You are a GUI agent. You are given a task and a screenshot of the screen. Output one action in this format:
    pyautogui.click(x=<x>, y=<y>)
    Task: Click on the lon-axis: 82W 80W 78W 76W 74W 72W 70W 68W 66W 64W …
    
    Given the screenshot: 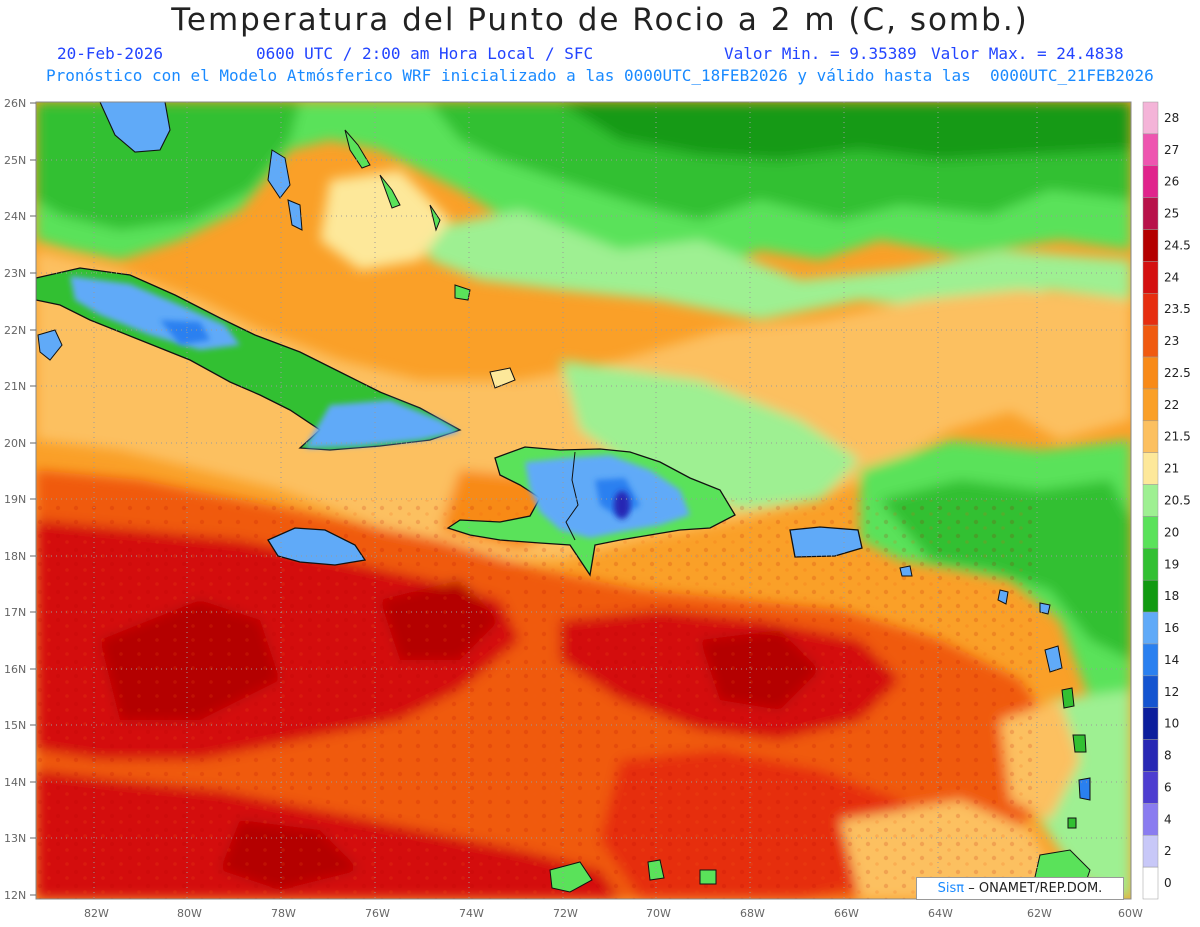 What is the action you would take?
    pyautogui.click(x=613, y=913)
    